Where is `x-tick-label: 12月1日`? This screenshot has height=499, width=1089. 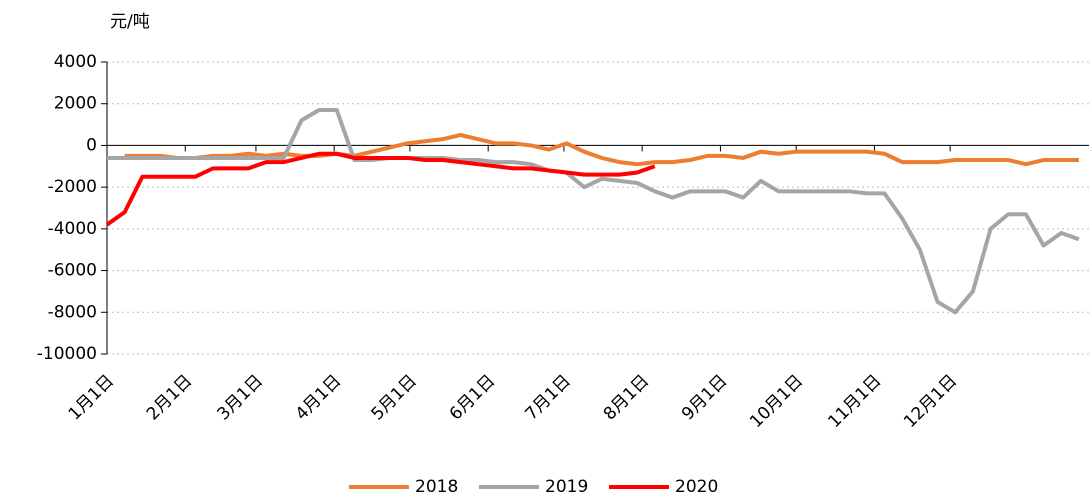 x-tick-label: 12月1日 is located at coordinates (930, 401).